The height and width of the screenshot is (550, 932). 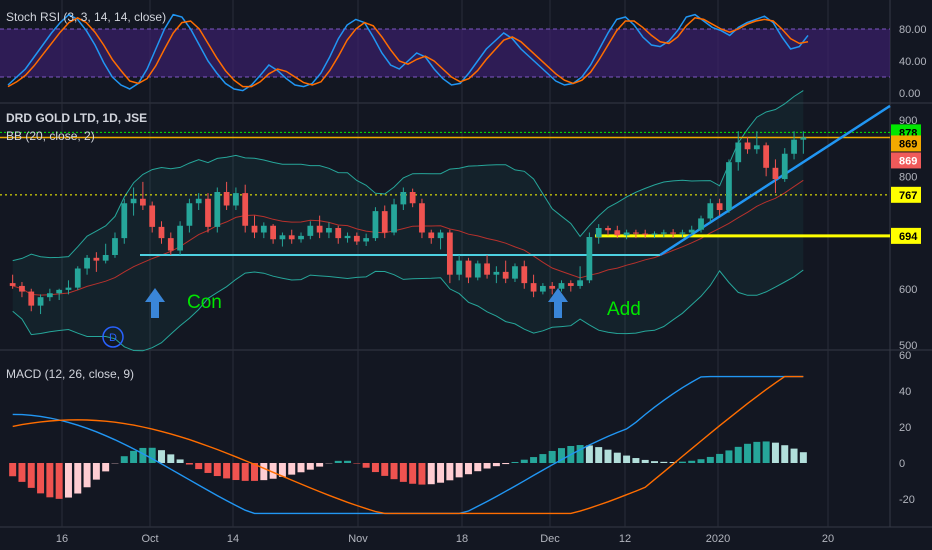 I want to click on annotation-add: Add, so click(x=624, y=309).